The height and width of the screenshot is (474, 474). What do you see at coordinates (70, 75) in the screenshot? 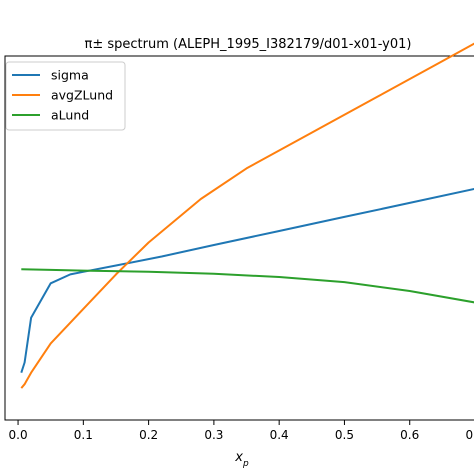
I see `legend-label-sigma: sigma` at bounding box center [70, 75].